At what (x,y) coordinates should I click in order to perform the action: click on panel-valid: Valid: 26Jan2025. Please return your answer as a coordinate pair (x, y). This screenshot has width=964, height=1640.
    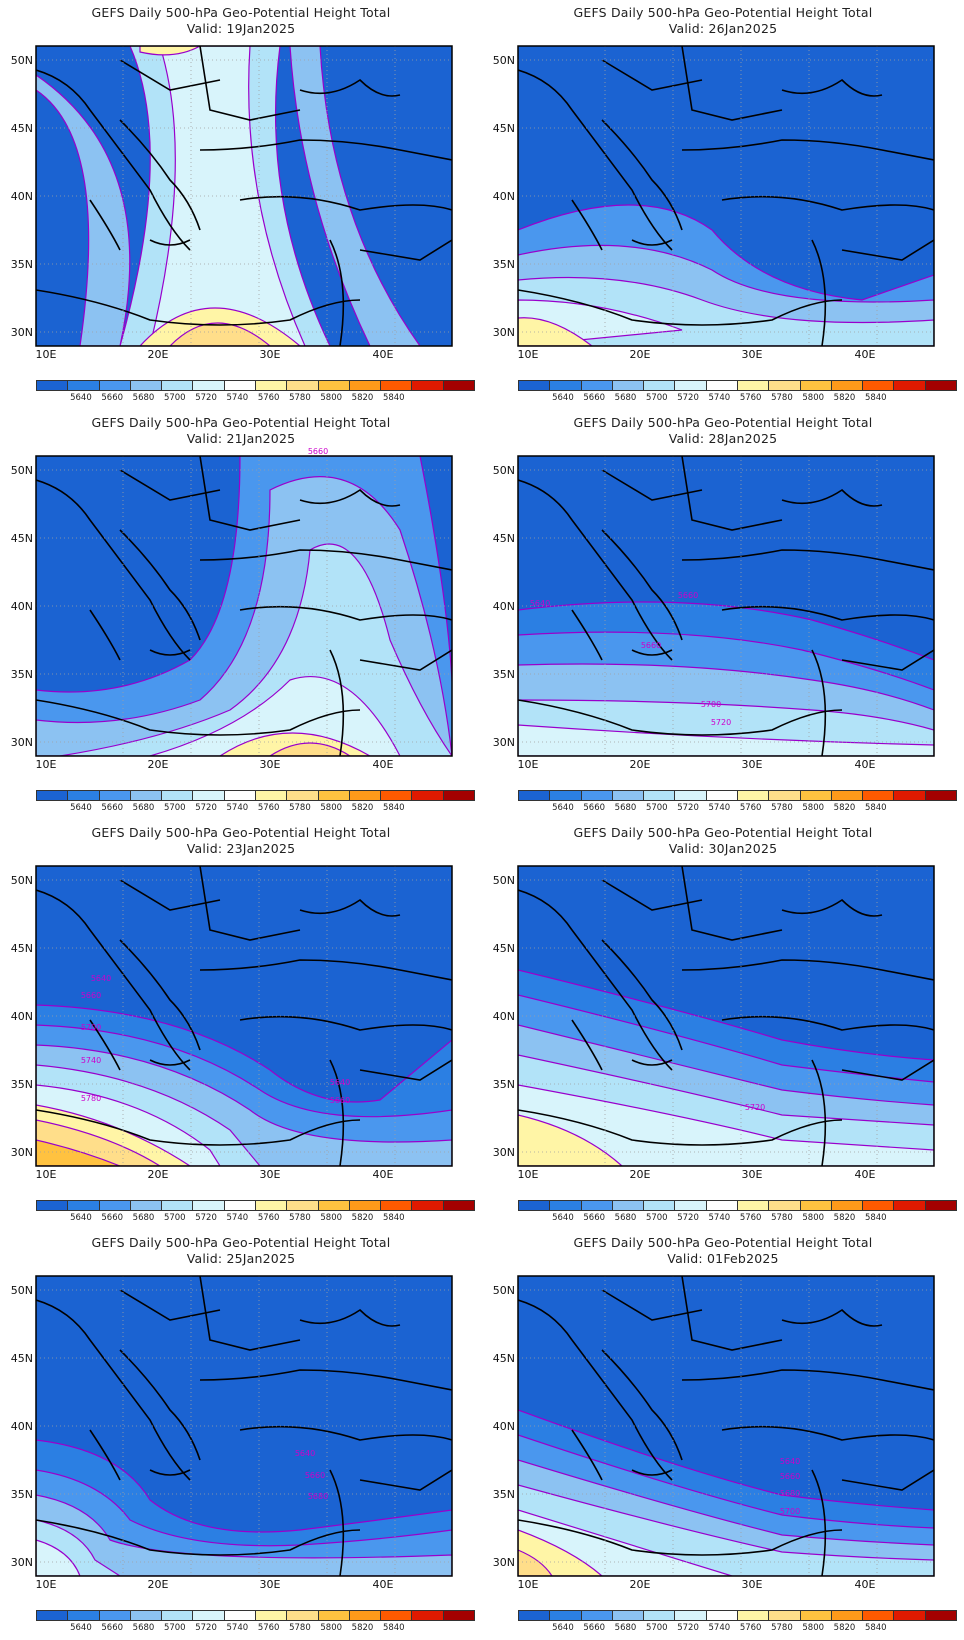
    Looking at the image, I should click on (723, 28).